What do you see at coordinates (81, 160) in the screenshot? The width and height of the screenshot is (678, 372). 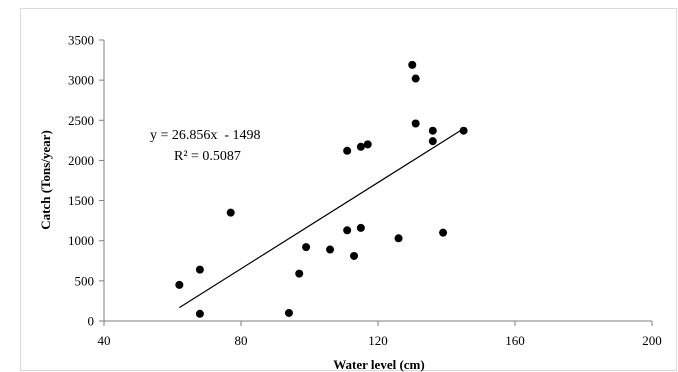 I see `y-tick-label: 2000` at bounding box center [81, 160].